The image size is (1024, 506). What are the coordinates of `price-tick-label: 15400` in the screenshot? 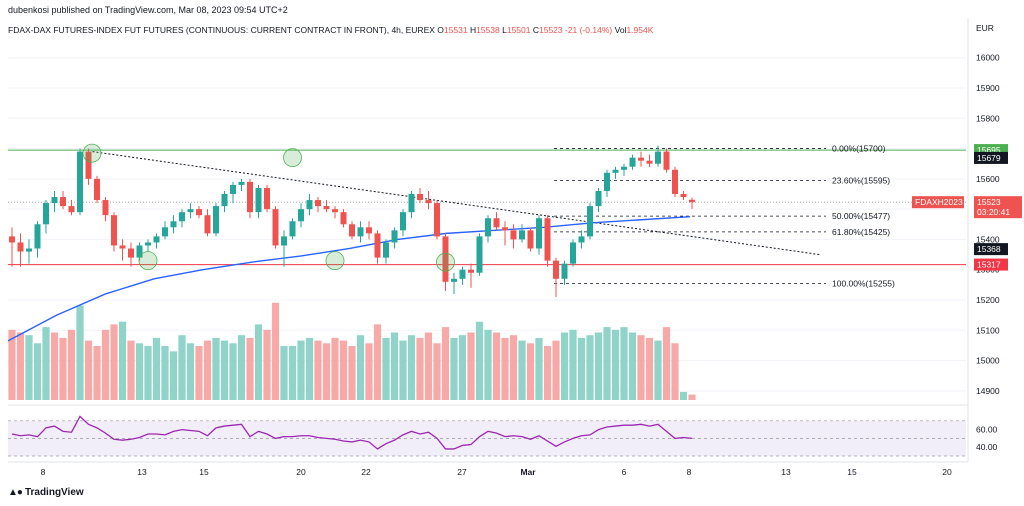 It's located at (988, 239).